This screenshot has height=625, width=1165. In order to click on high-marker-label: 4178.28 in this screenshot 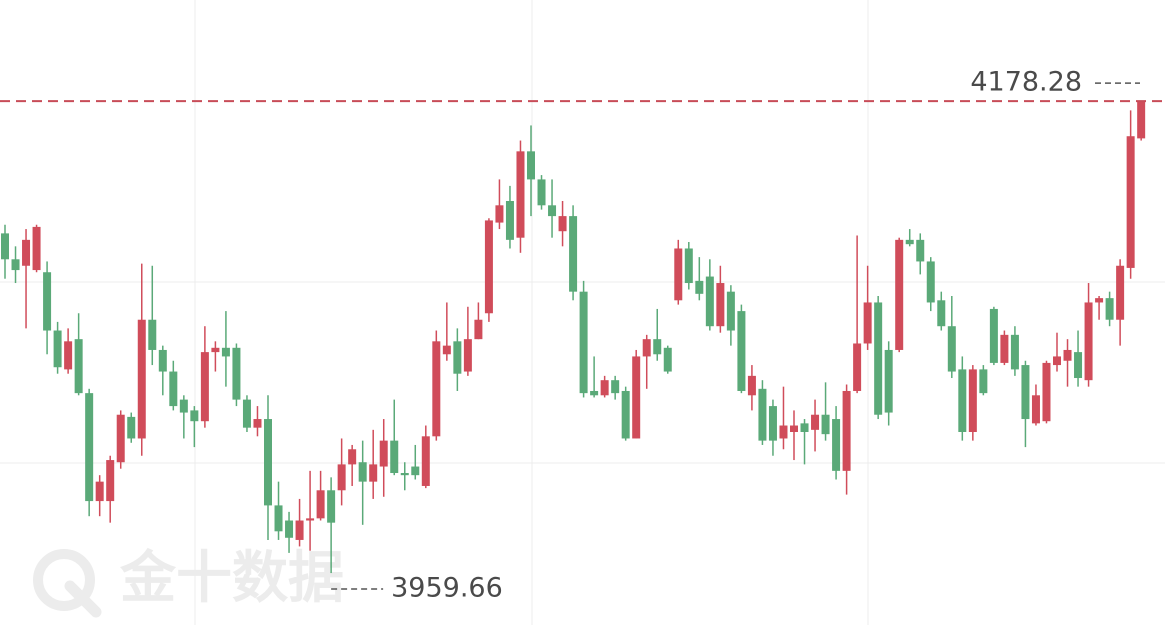, I will do `click(1026, 82)`.